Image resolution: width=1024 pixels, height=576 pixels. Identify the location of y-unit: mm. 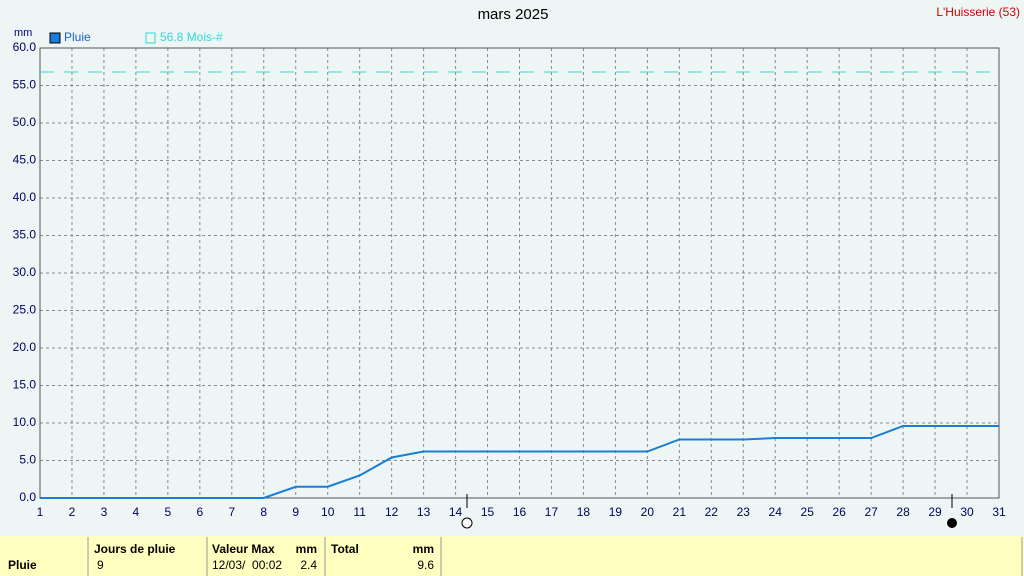
(23, 33).